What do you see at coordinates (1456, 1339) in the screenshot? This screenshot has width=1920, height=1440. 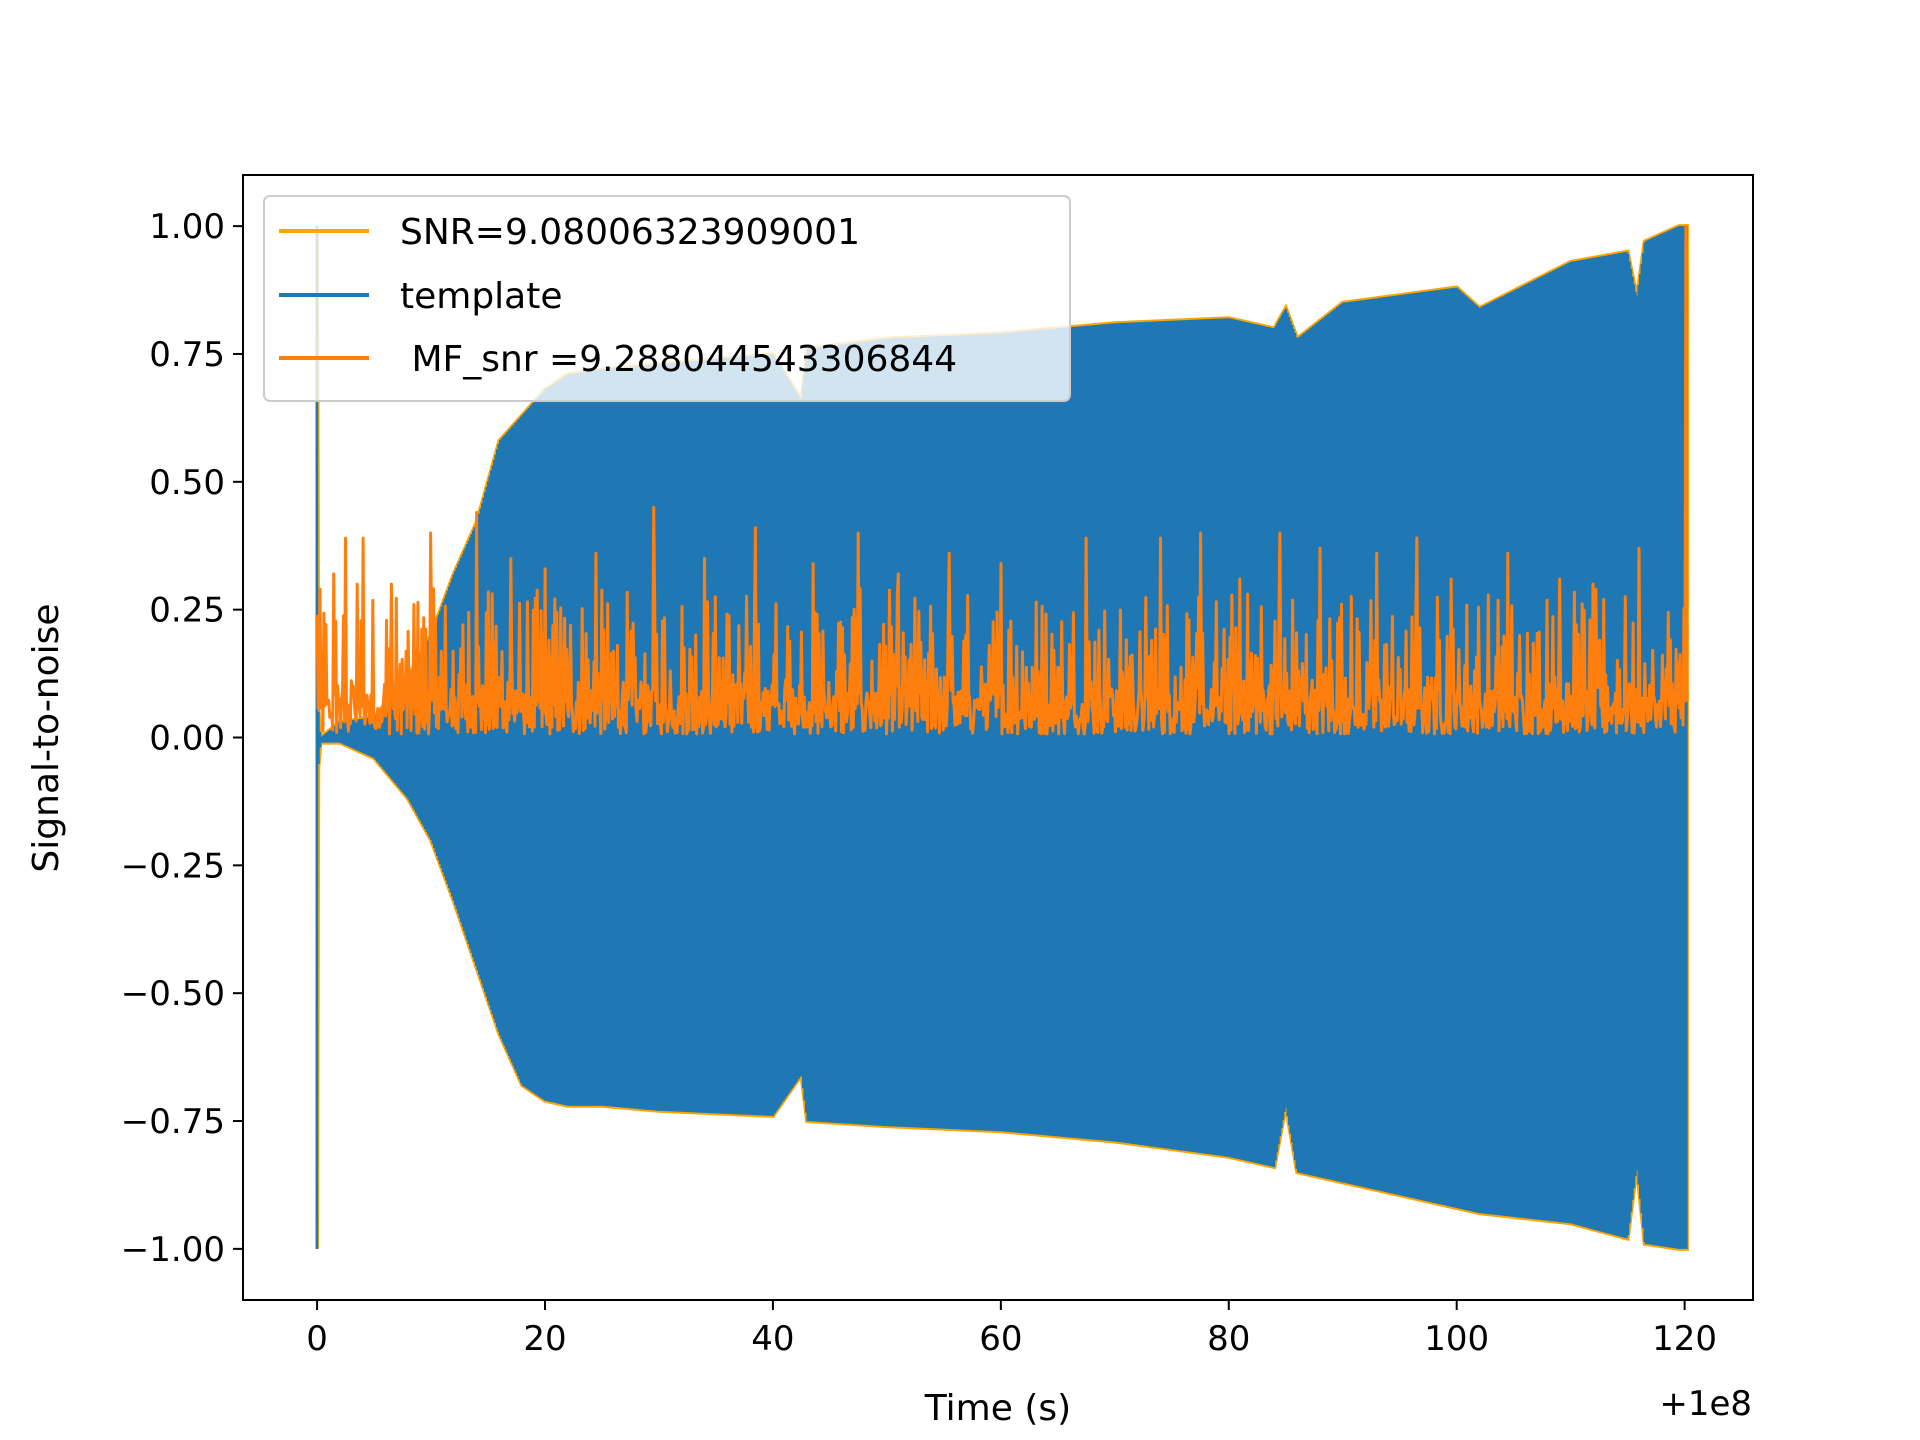 I see `x-tick-label: 100` at bounding box center [1456, 1339].